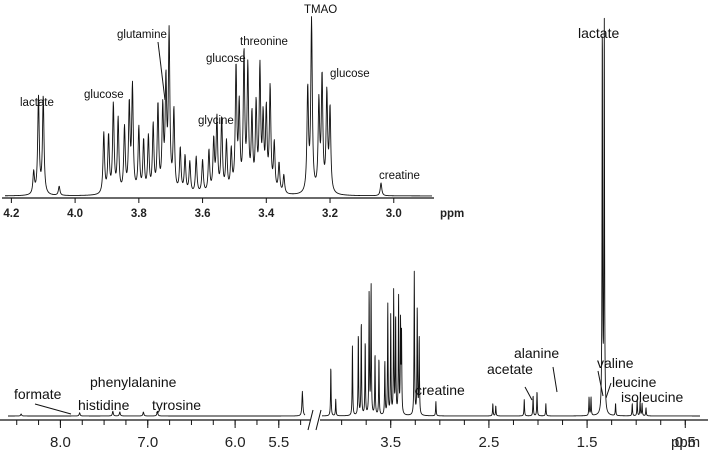  What do you see at coordinates (264, 42) in the screenshot?
I see `inset-annotation-threonine: threonine` at bounding box center [264, 42].